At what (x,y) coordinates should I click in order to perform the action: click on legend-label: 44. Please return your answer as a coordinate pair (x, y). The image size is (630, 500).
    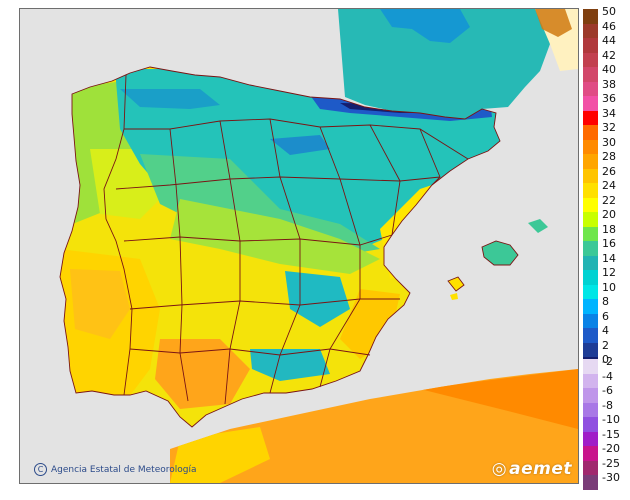
    Looking at the image, I should click on (609, 40).